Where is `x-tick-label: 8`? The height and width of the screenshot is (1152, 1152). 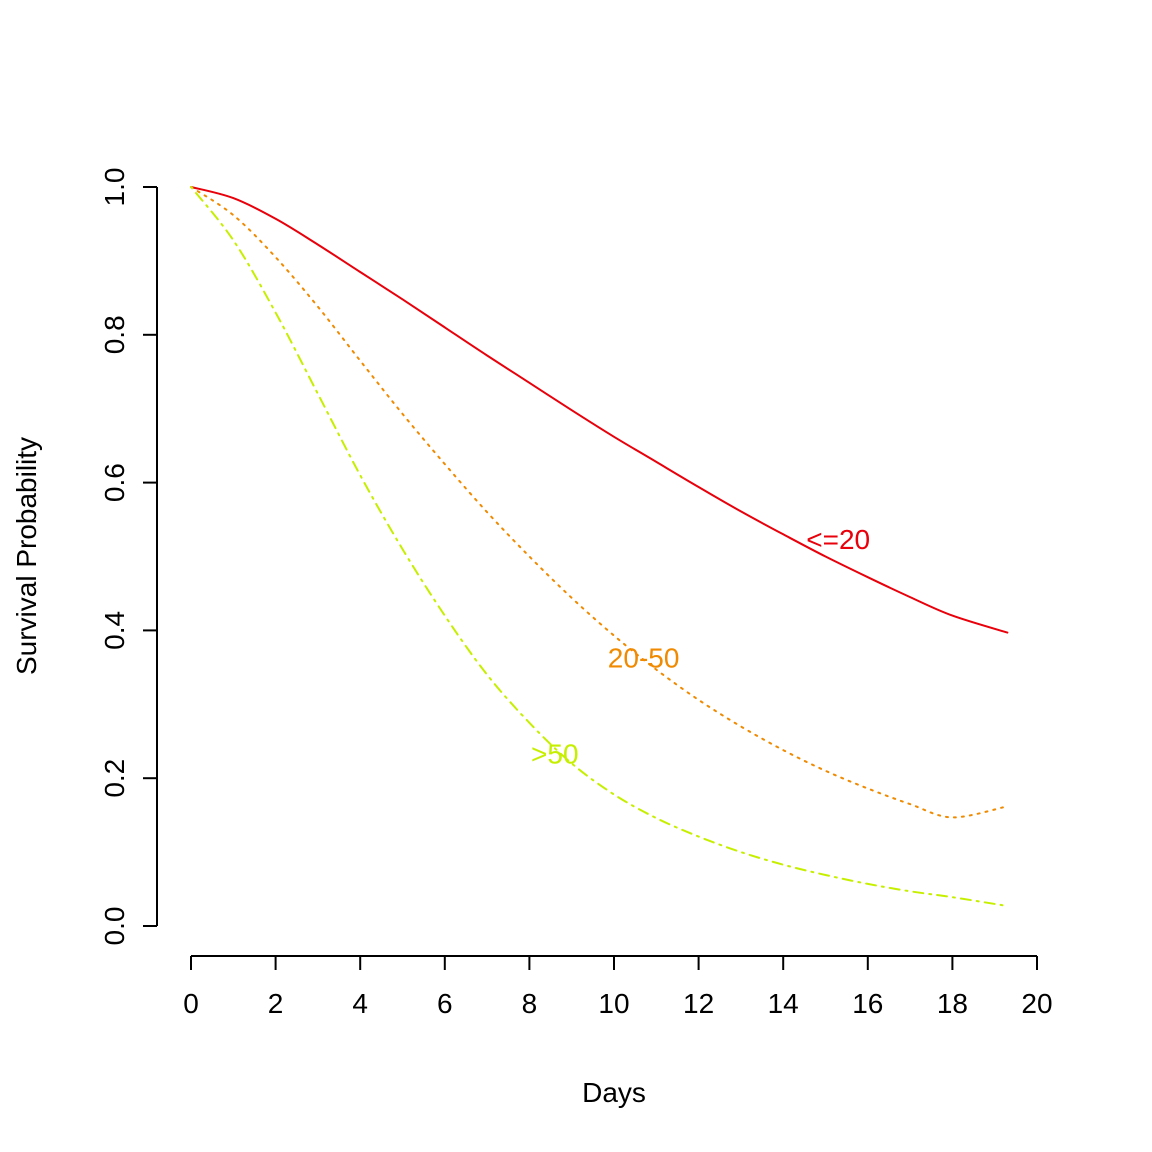
x-tick-label: 8 is located at coordinates (530, 1003).